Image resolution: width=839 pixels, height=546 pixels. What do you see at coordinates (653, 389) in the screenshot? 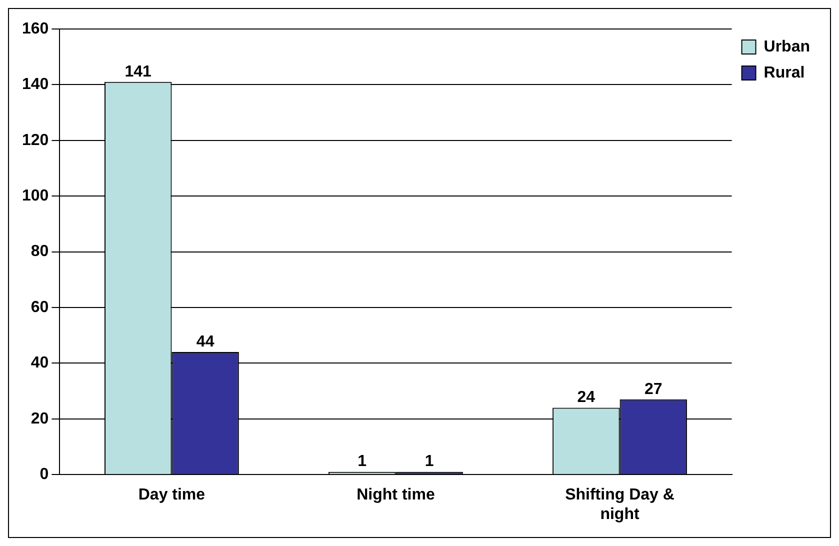
I see `data-label: 27` at bounding box center [653, 389].